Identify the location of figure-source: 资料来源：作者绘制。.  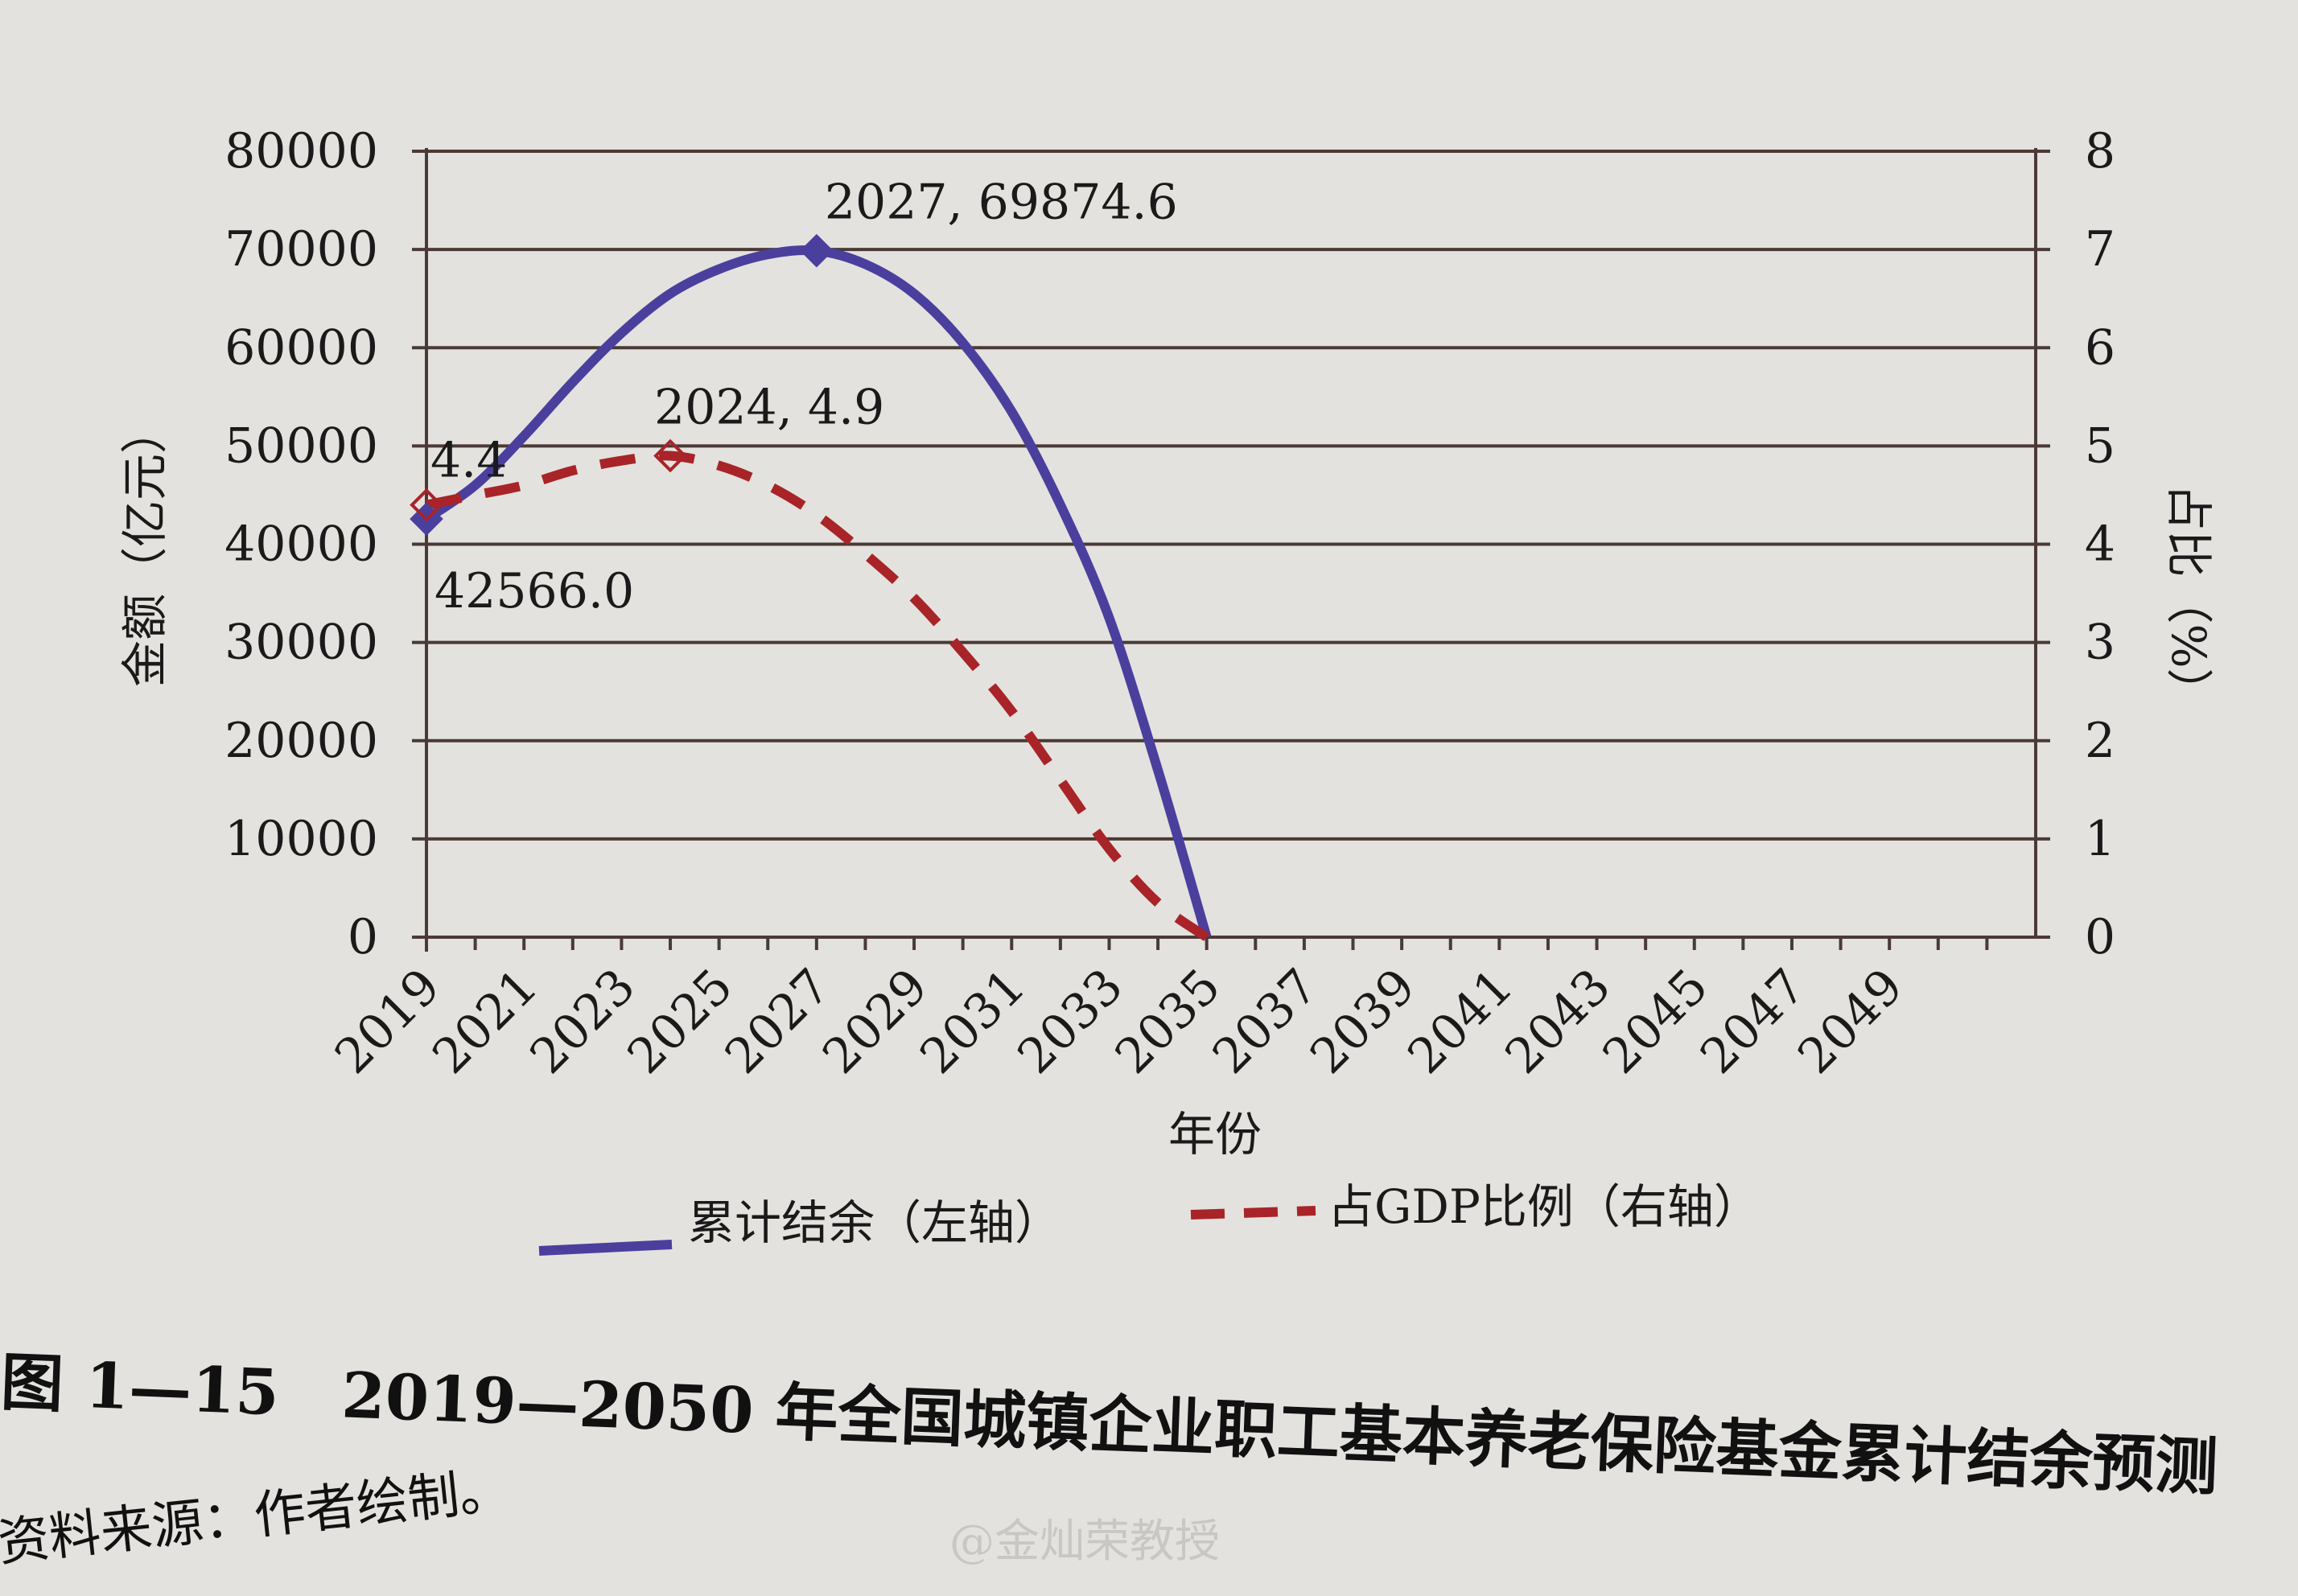
(257, 1516).